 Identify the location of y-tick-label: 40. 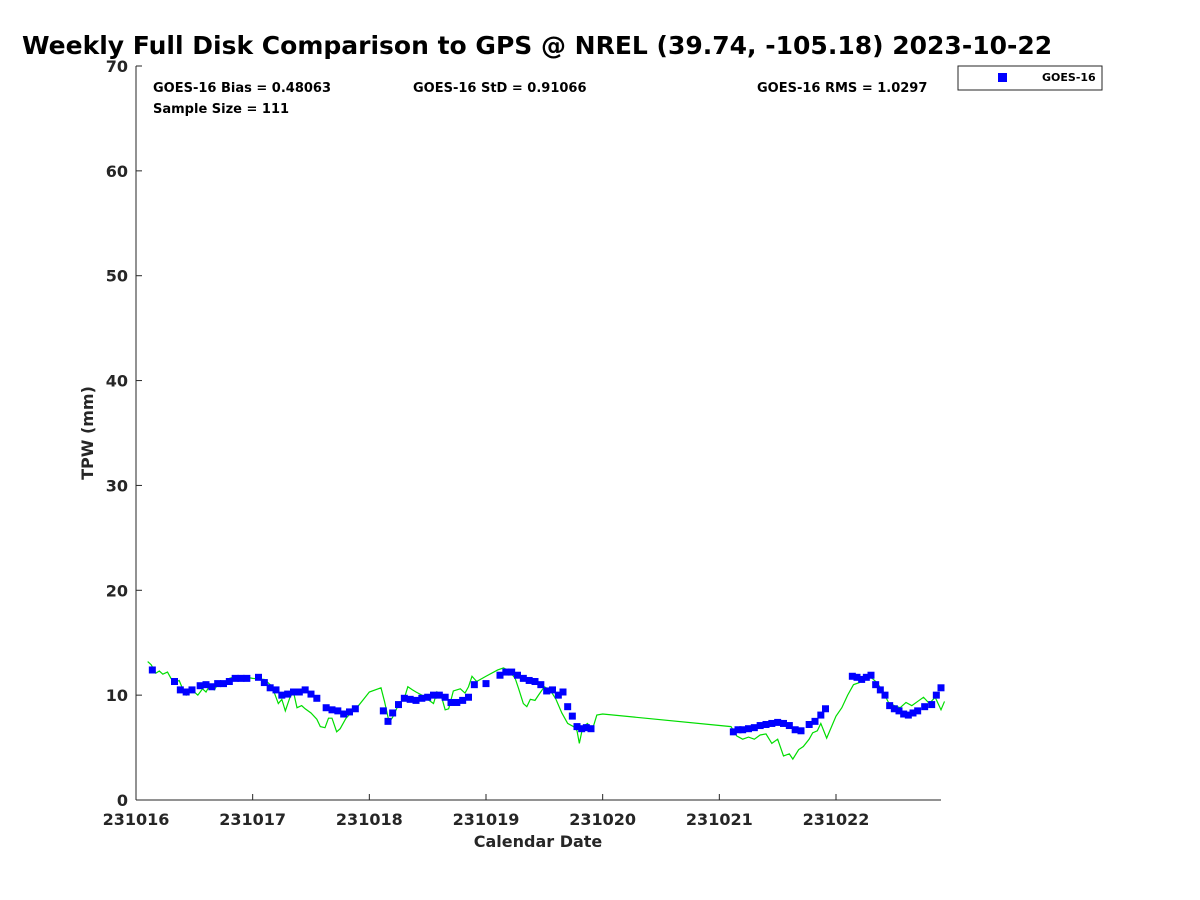
(117, 381).